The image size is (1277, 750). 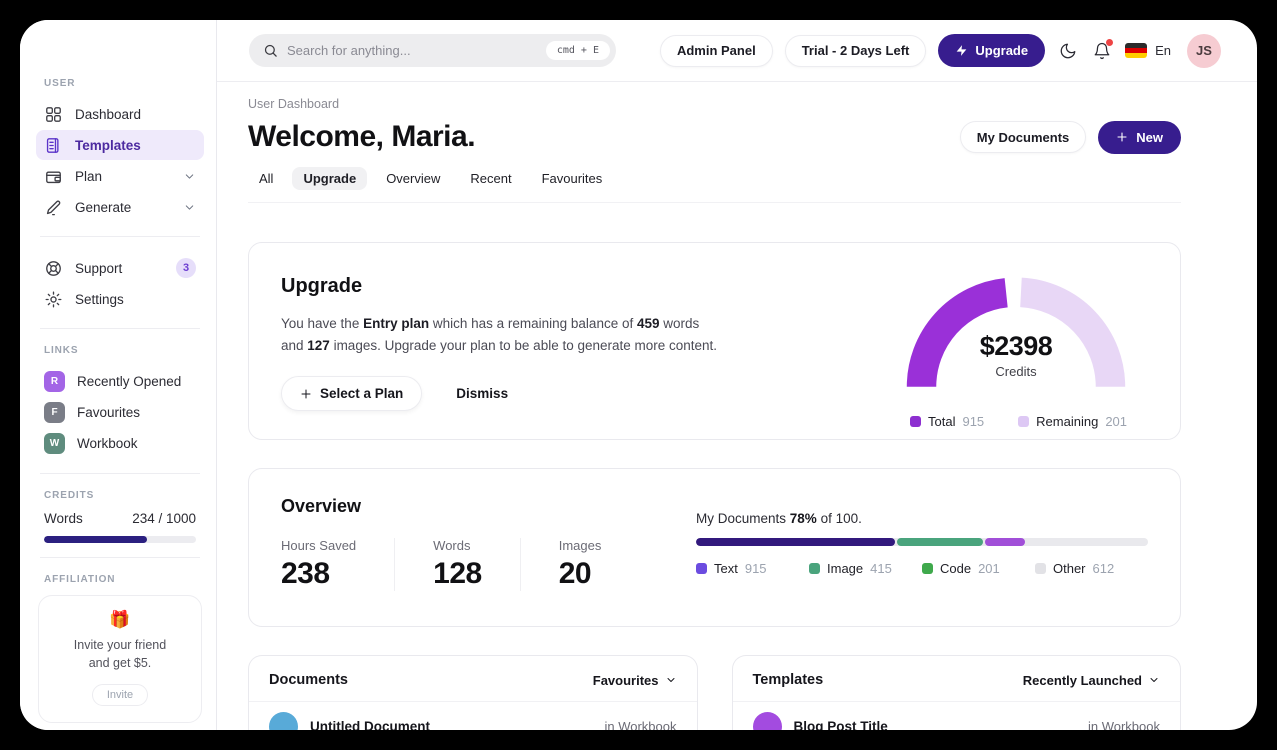 I want to click on gauge-legend: Total 915 Remaining 201, so click(x=1016, y=421).